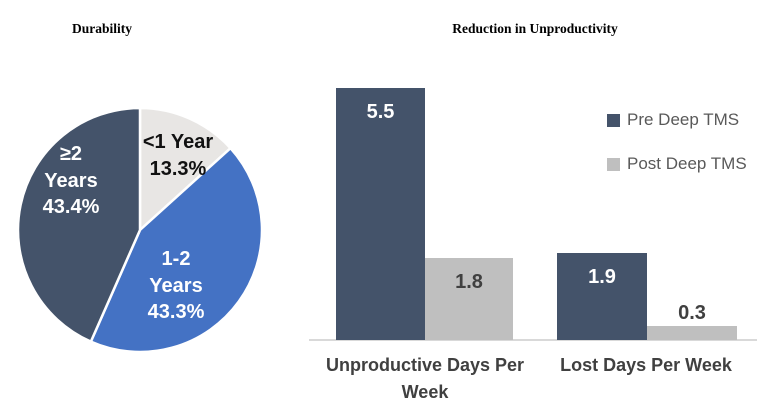 The height and width of the screenshot is (407, 762). I want to click on pie-slice-label: ≥2 Years 43.4%, so click(71, 180).